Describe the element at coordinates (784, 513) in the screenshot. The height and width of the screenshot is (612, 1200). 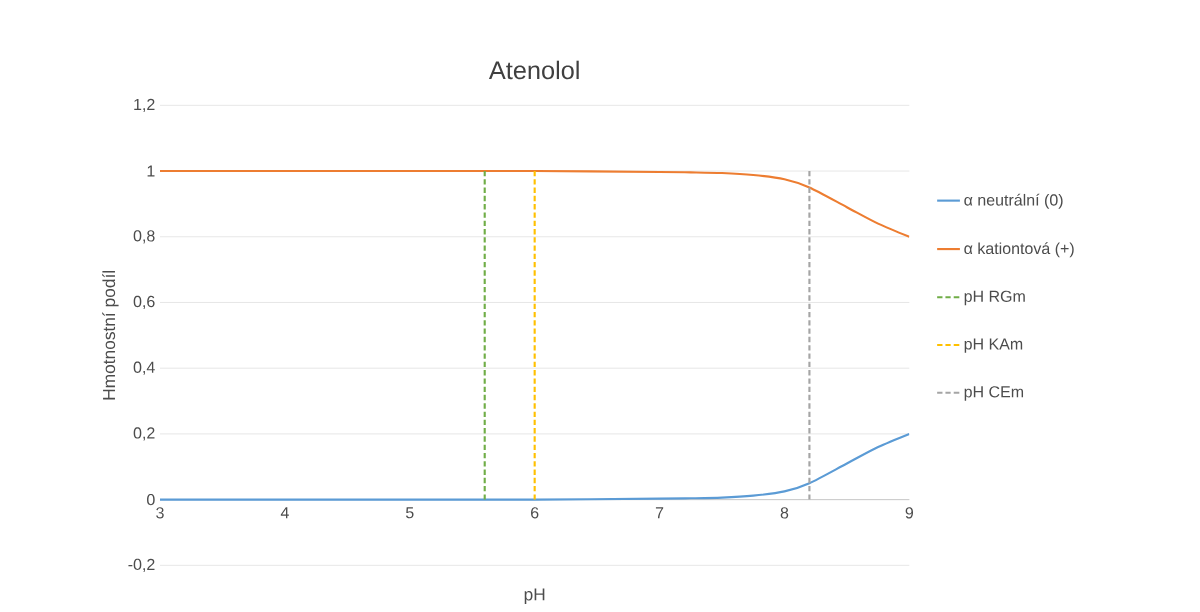
I see `x-tick-label: 8` at that location.